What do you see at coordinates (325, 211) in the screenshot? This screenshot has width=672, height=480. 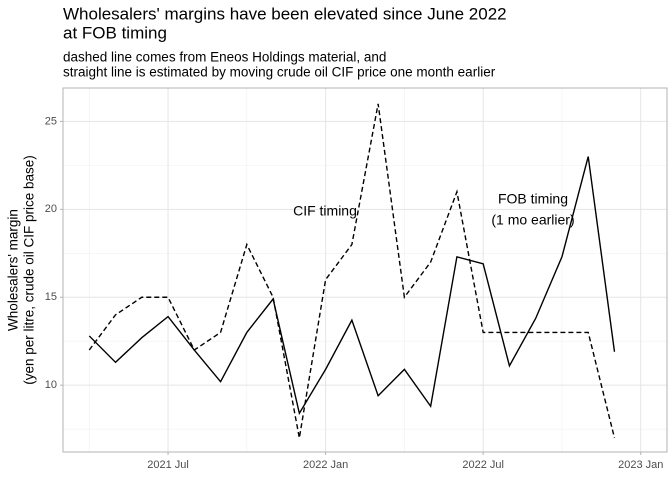 I see `annotation: CIF timing` at bounding box center [325, 211].